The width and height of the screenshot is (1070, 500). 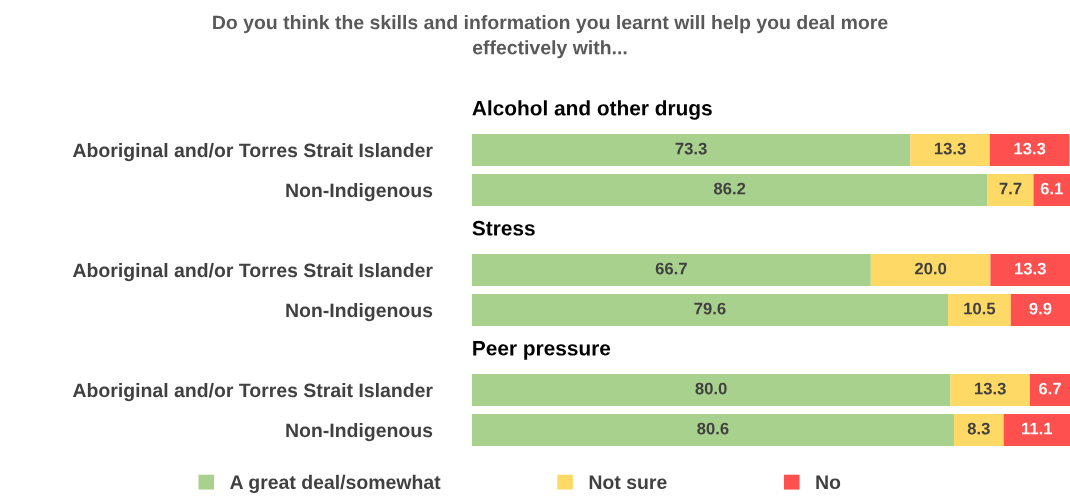 What do you see at coordinates (542, 350) in the screenshot?
I see `annotation: Peer pressure` at bounding box center [542, 350].